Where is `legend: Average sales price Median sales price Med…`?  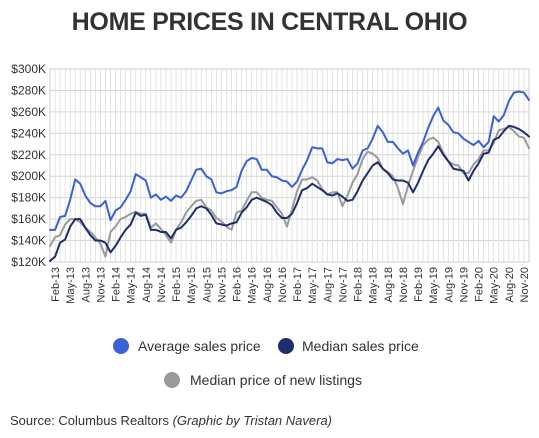 legend: Average sales price Median sales price Med… is located at coordinates (266, 363).